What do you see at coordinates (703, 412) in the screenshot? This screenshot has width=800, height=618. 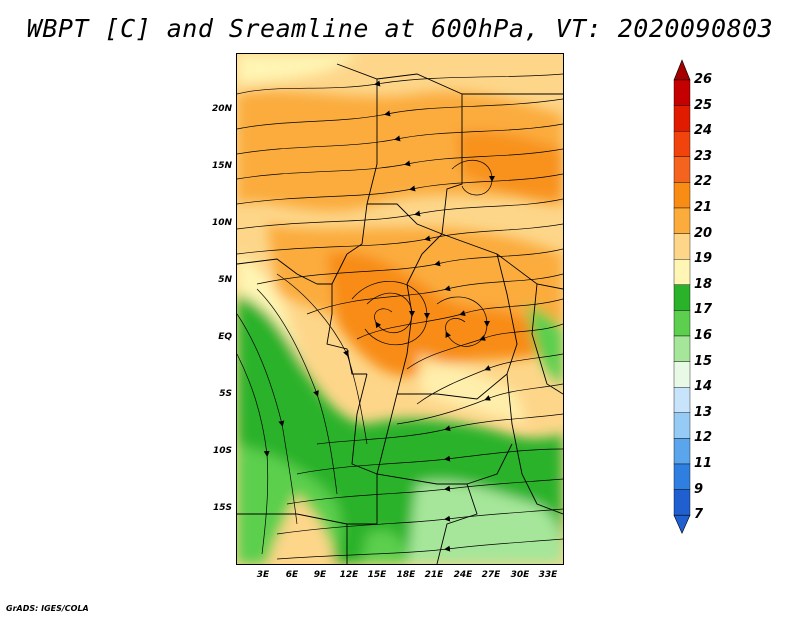 I see `colorbar-level-label: 13` at bounding box center [703, 412].